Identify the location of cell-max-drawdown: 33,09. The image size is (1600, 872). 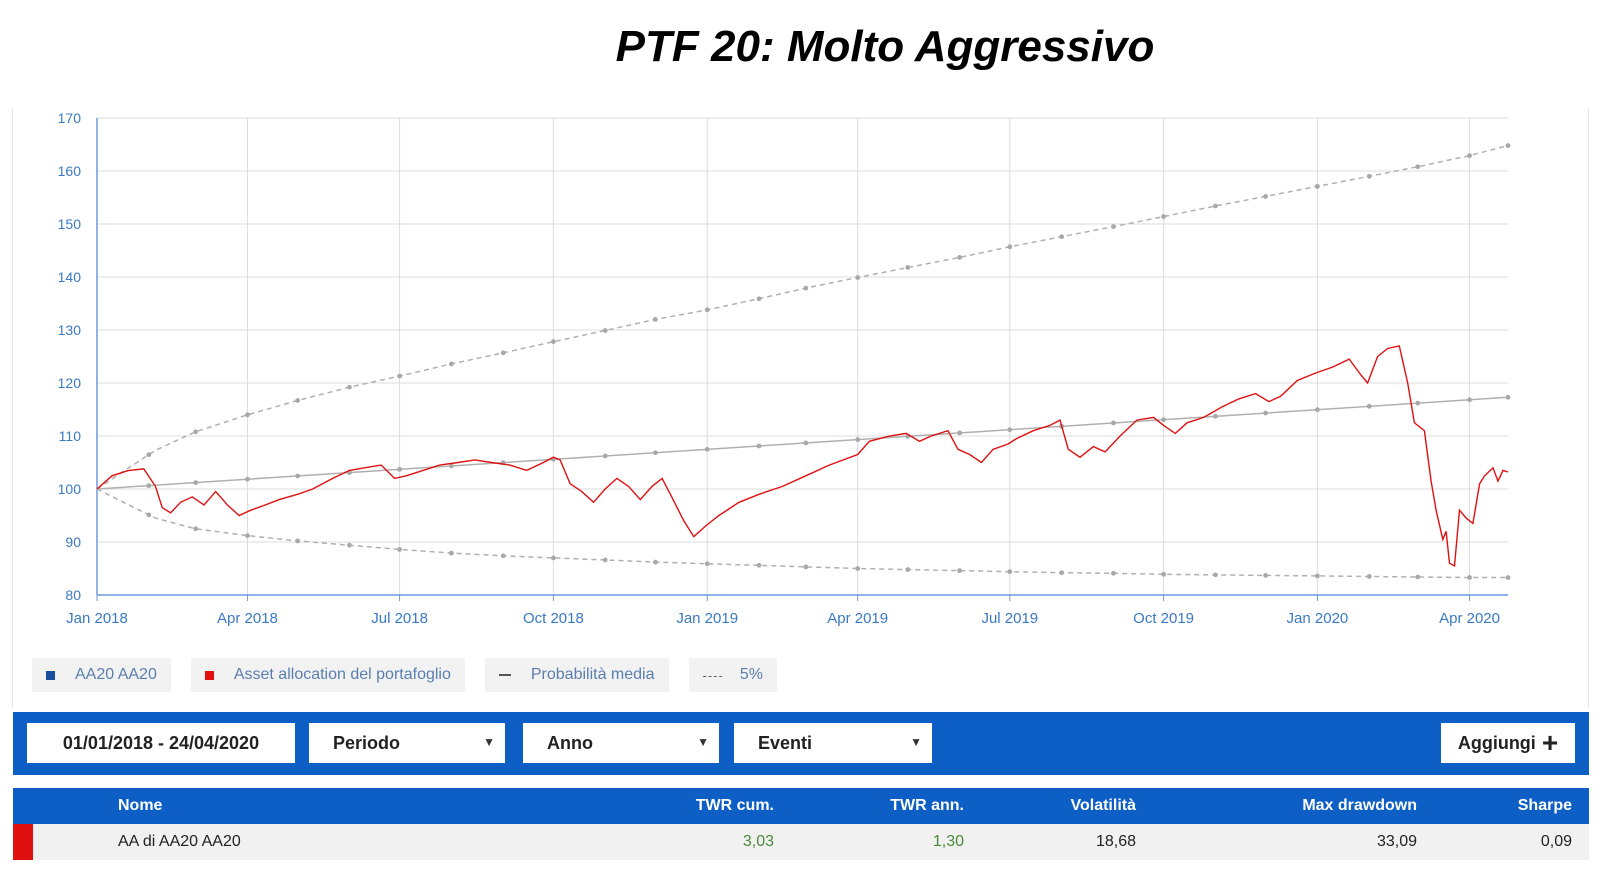
(1396, 841).